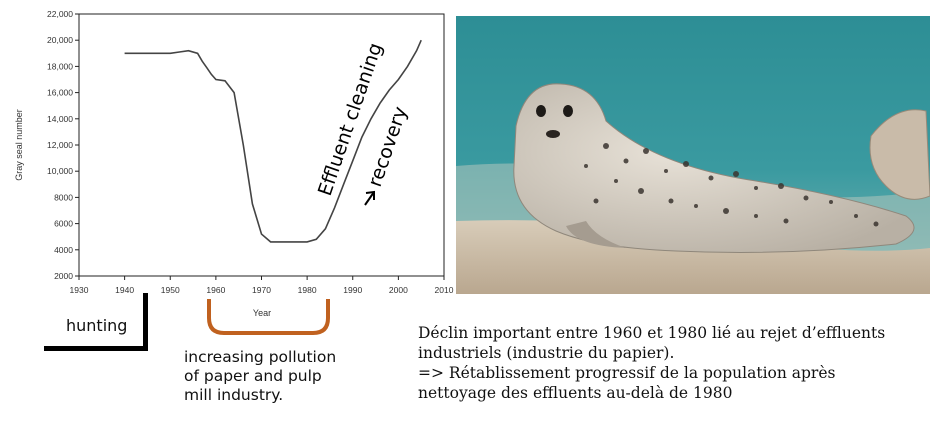 This screenshot has width=942, height=423. What do you see at coordinates (60, 145) in the screenshot?
I see `y-tick-label: 12,000` at bounding box center [60, 145].